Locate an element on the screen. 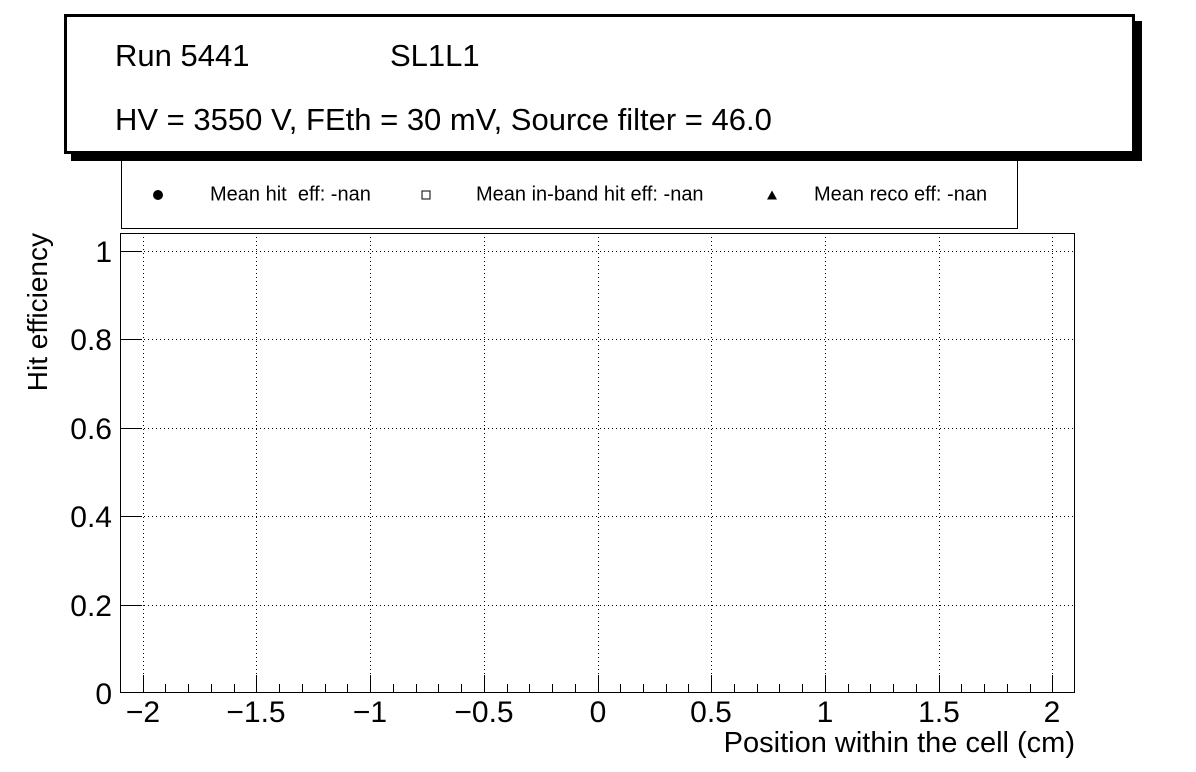  filled-circle-icon is located at coordinates (158, 195).